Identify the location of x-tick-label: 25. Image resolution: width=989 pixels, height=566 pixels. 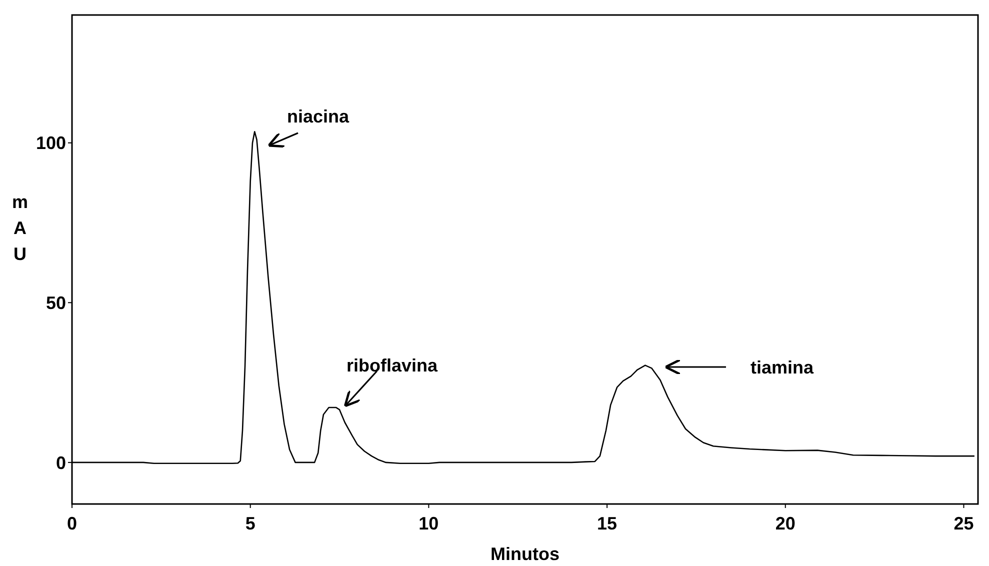
(964, 523).